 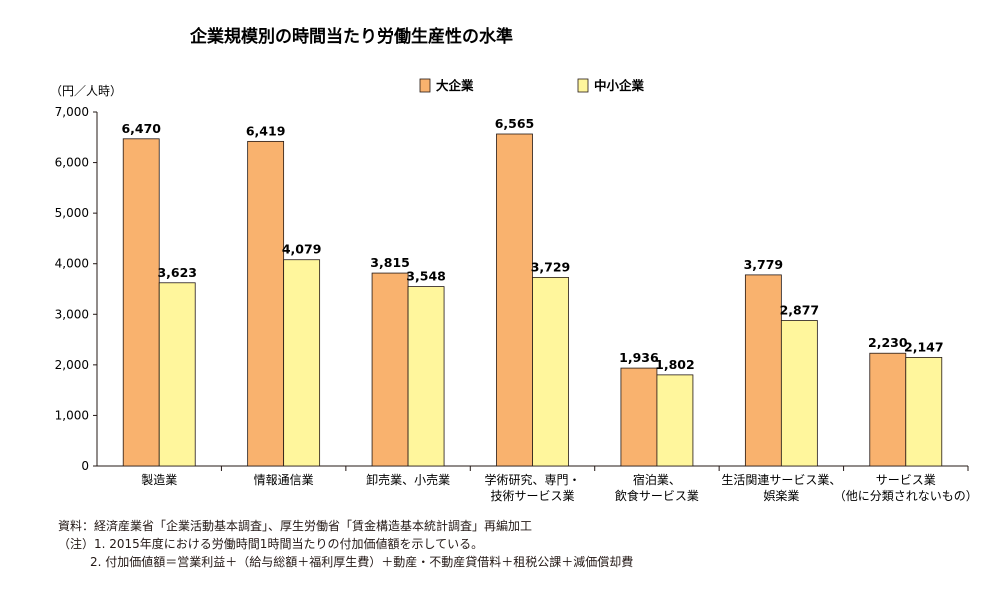 I want to click on x-category-label: 娯楽業, so click(x=781, y=496).